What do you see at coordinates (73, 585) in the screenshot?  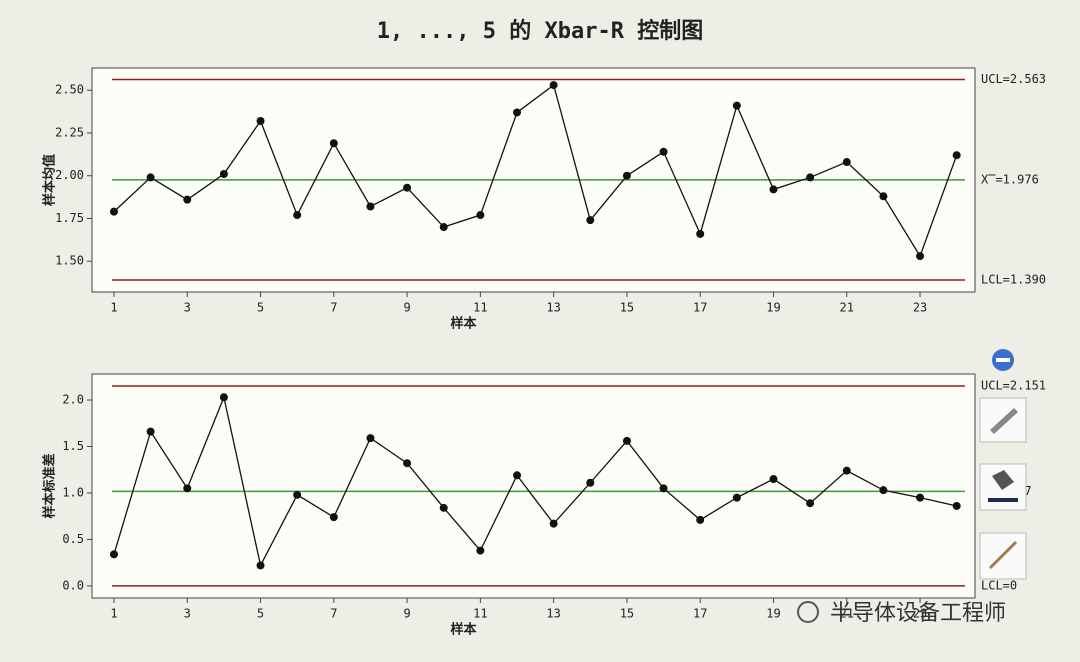 I see `y-tick-label: 0.0` at bounding box center [73, 585].